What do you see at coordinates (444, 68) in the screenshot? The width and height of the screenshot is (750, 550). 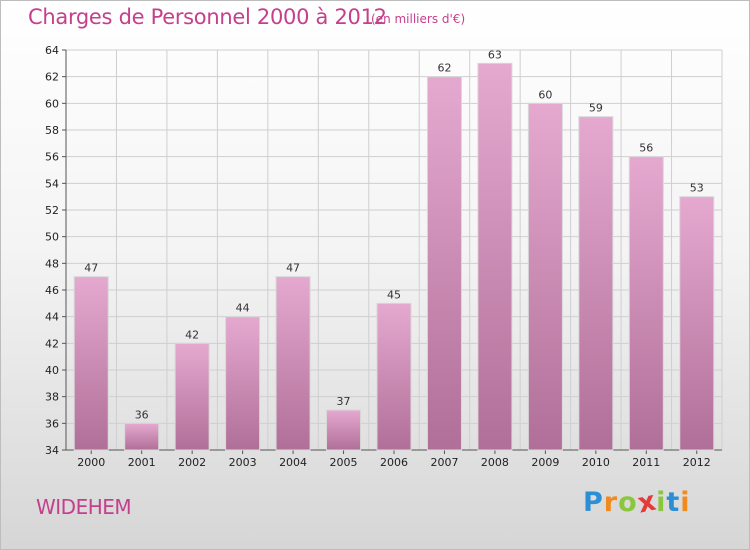 I see `data-label-2007: 62` at bounding box center [444, 68].